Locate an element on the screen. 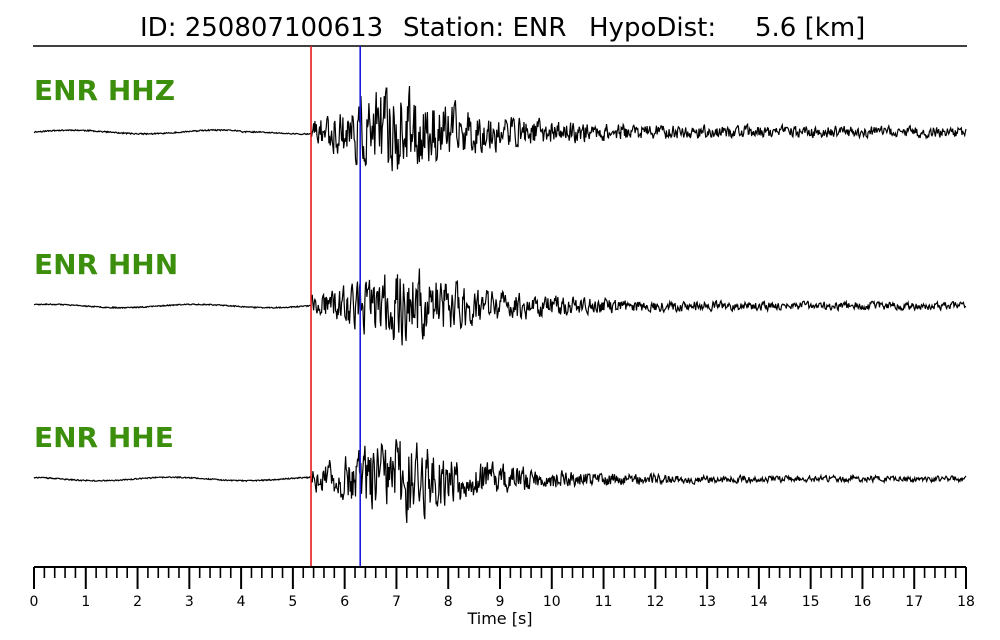 The height and width of the screenshot is (640, 1000). x-tick-label: 17 is located at coordinates (914, 602).